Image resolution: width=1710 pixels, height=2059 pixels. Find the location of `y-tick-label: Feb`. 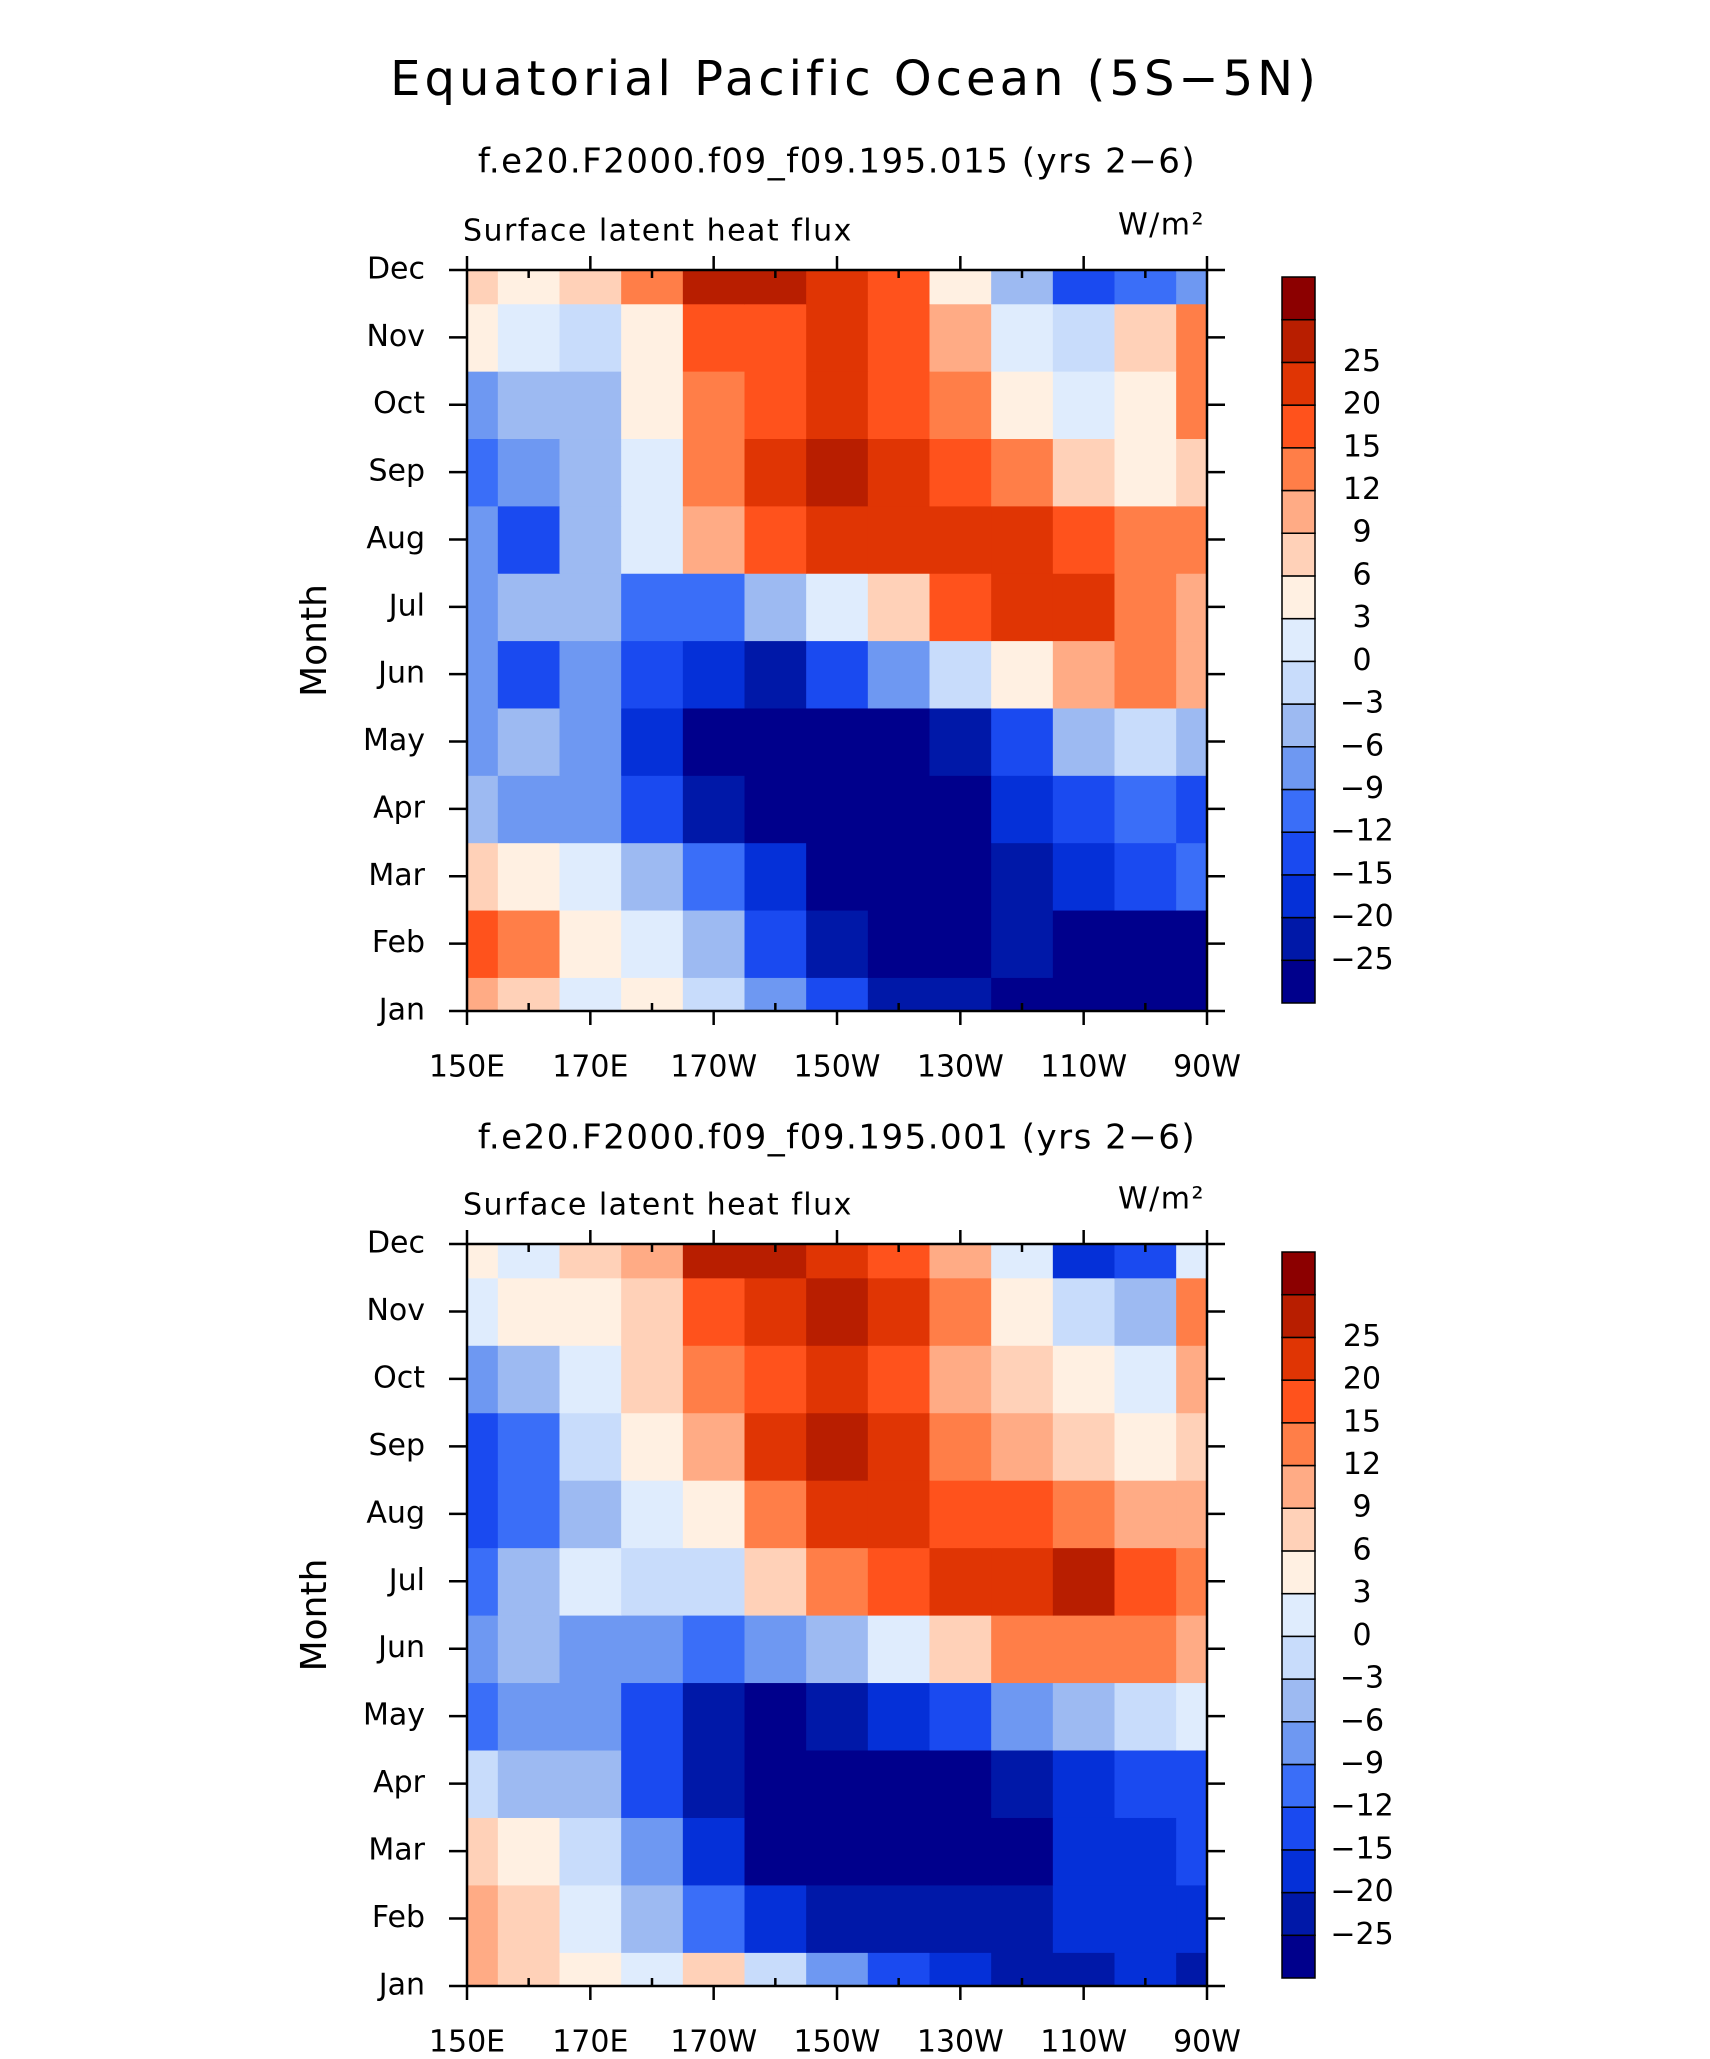

y-tick-label: Feb is located at coordinates (398, 1917).